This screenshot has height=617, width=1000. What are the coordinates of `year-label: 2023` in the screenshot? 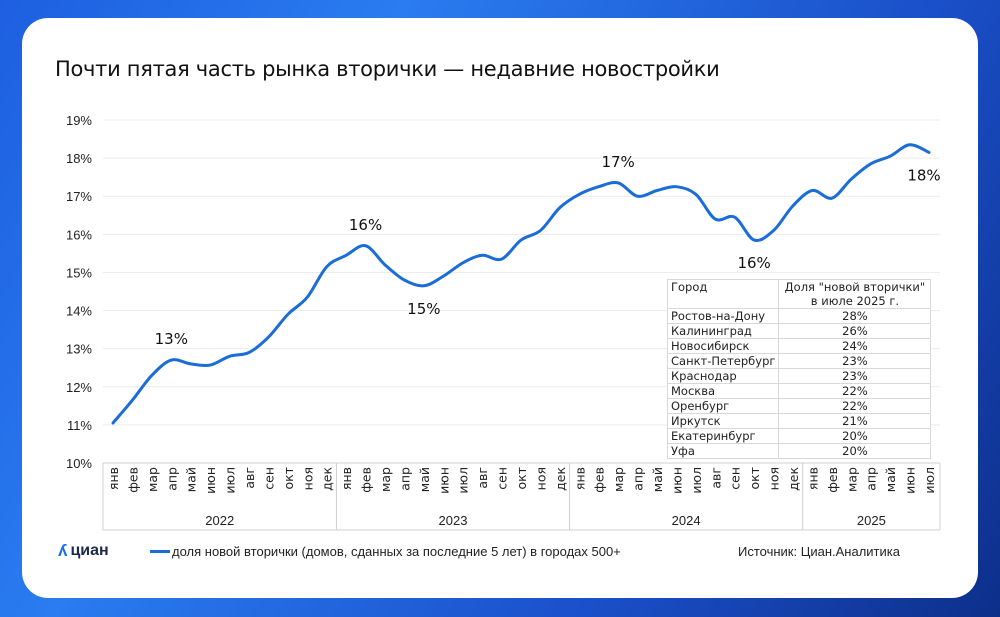 It's located at (453, 520).